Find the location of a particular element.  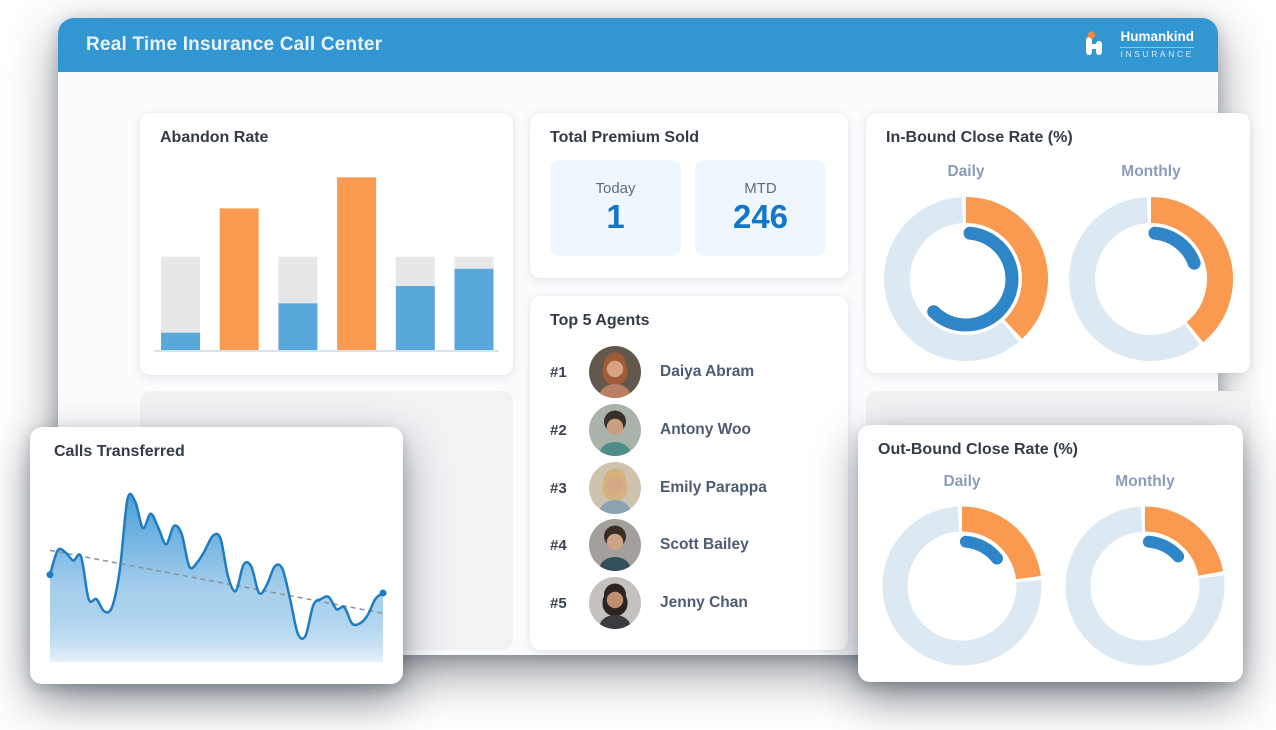

brand-logo: Humankind INSURANCE is located at coordinates (1138, 45).